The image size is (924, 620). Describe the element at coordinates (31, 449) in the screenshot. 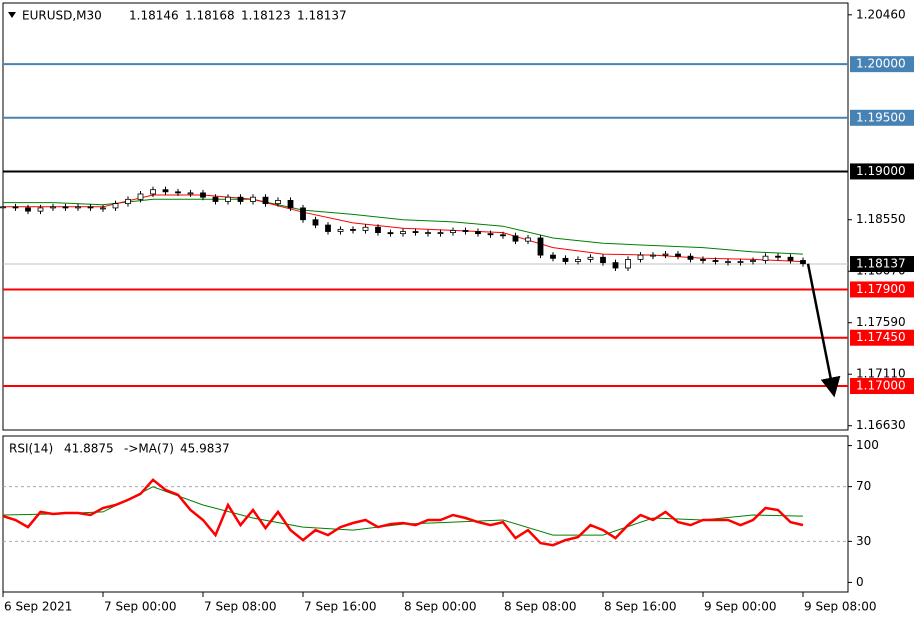

I see `rsi-title: RSI(14)` at that location.